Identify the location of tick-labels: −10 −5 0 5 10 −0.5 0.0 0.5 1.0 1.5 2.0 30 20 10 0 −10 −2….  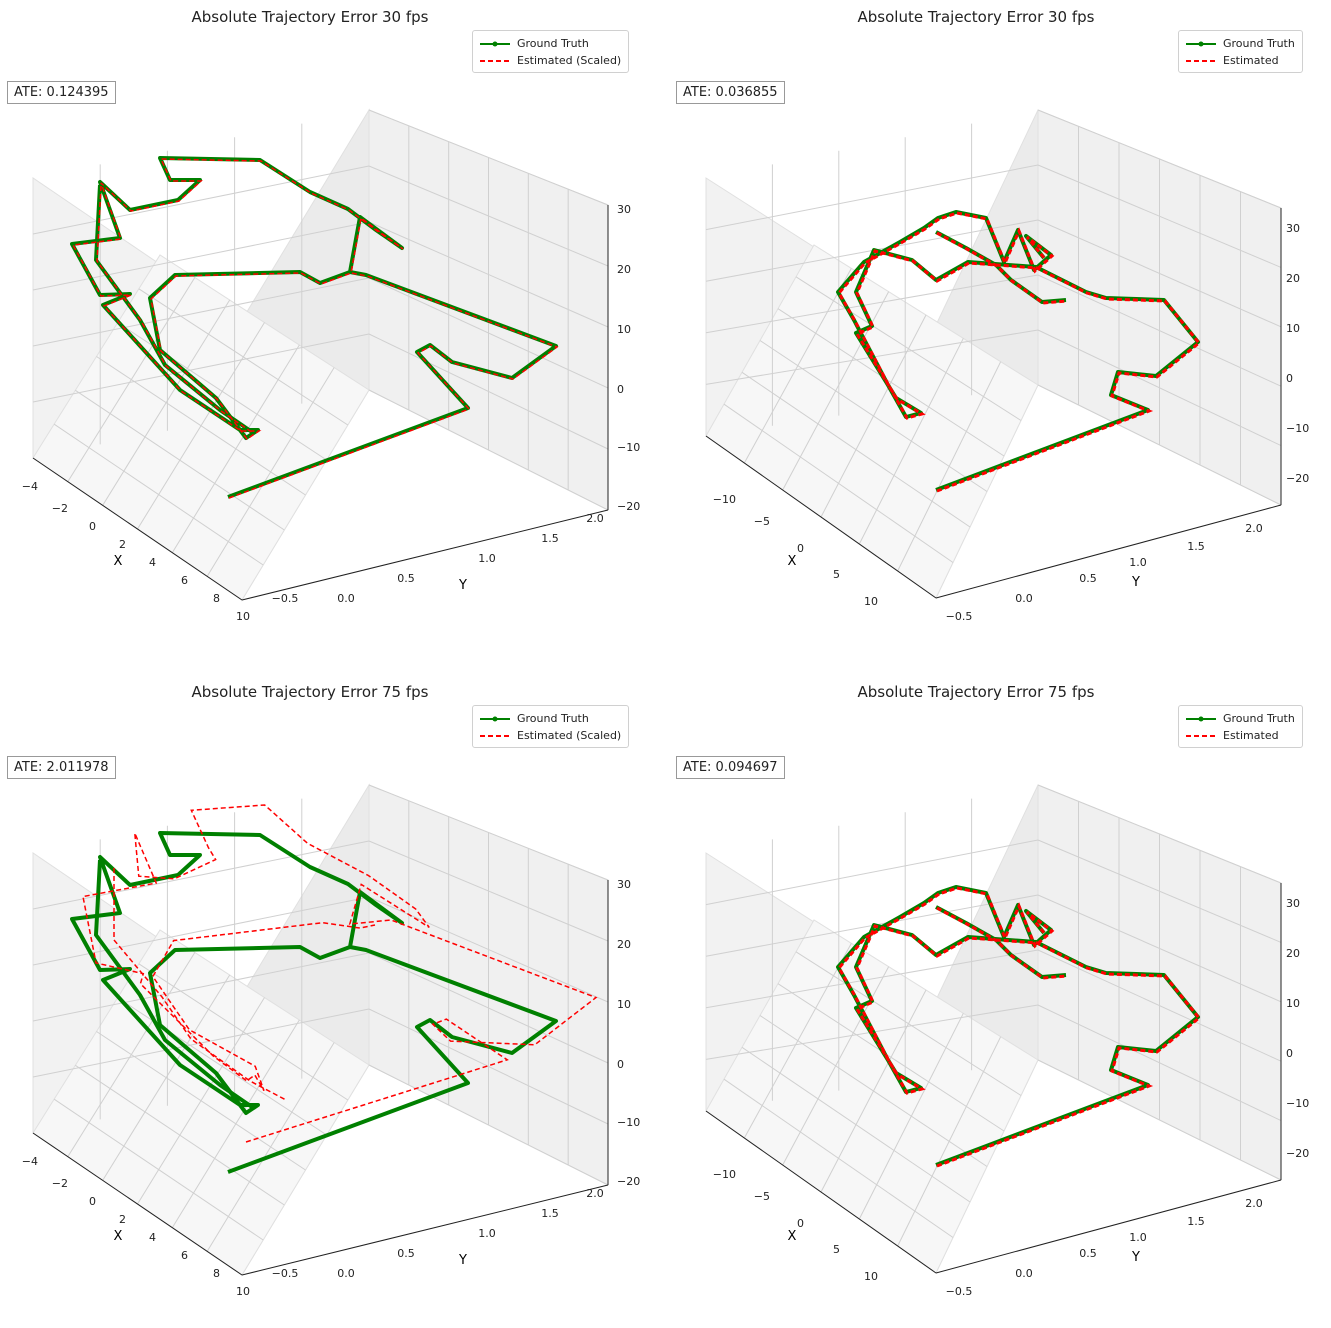
(1011, 422).